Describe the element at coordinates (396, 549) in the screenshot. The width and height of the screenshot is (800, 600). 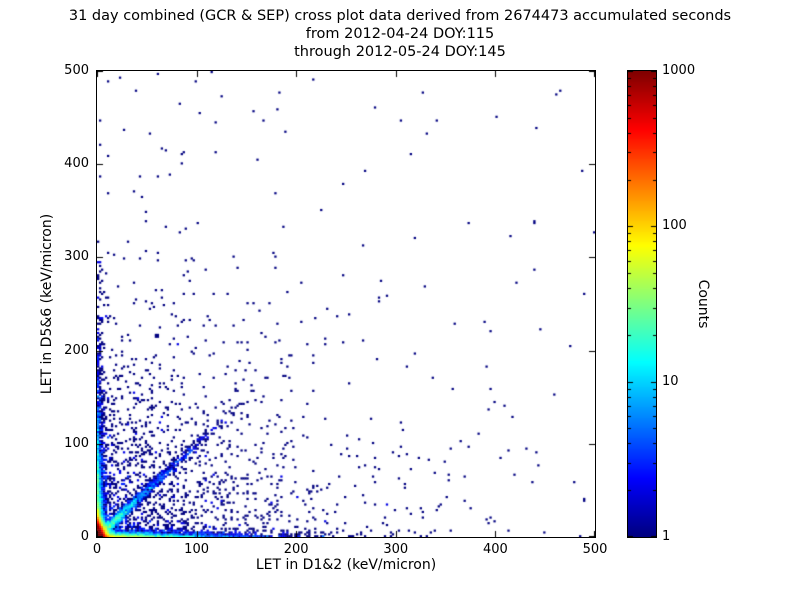
I see `x-tick-label: 300` at that location.